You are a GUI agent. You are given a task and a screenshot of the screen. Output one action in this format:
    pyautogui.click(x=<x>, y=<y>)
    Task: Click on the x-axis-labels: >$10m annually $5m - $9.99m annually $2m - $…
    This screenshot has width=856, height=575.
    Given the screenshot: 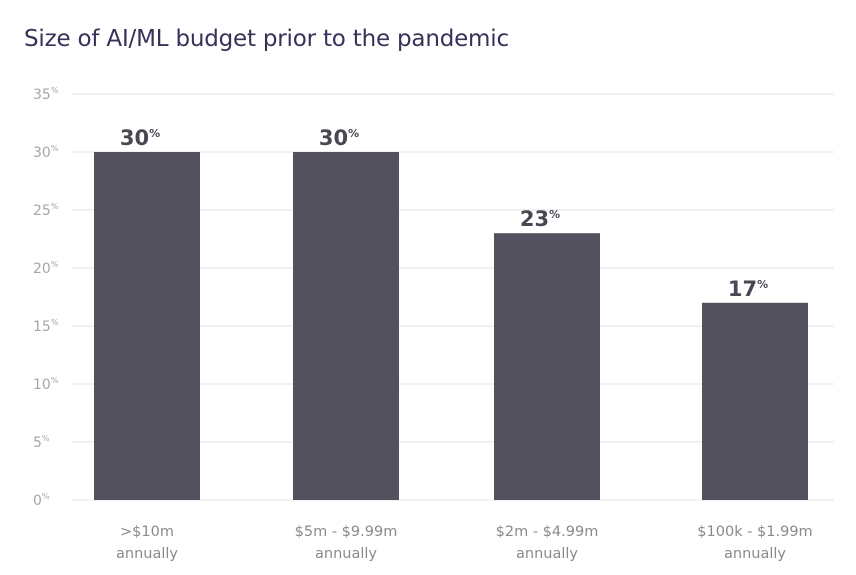 What is the action you would take?
    pyautogui.click(x=464, y=543)
    